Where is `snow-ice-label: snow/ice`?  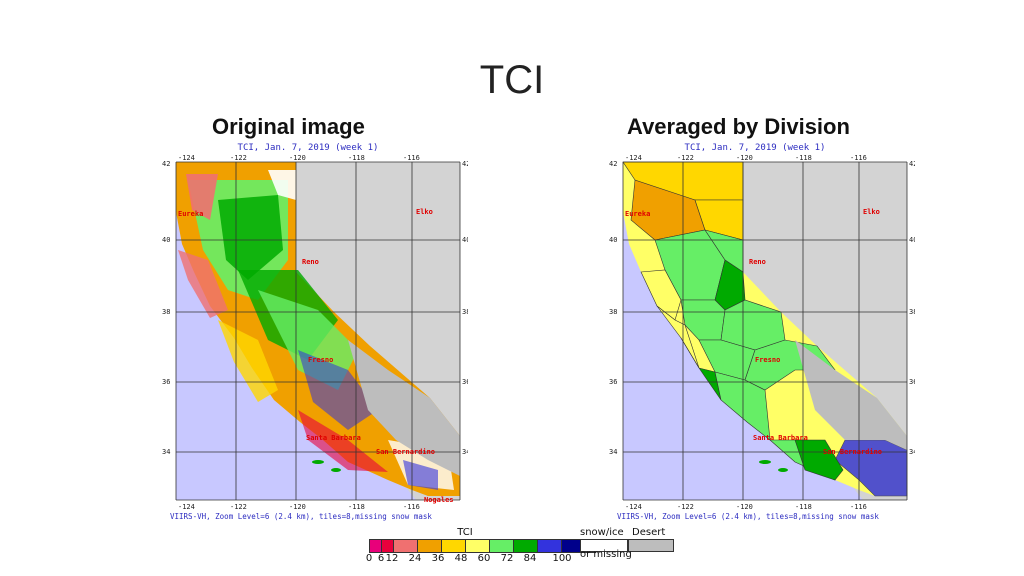 snow-ice-label: snow/ice is located at coordinates (602, 532).